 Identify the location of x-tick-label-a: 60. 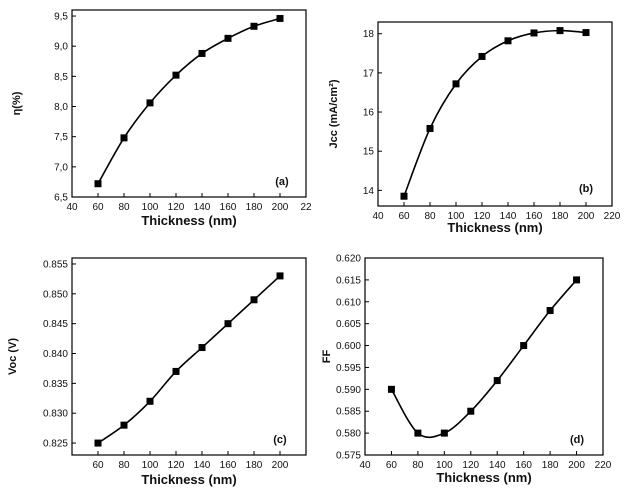
(98, 207).